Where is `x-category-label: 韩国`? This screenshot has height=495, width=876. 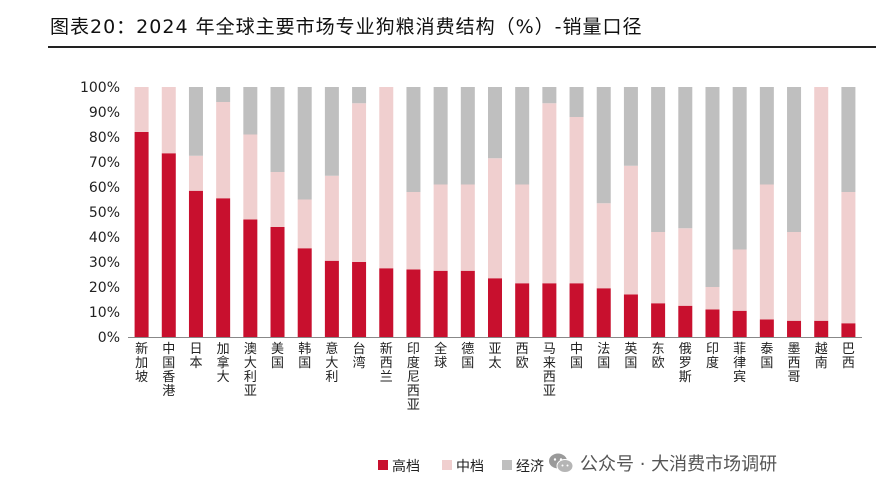 x-category-label: 韩国 is located at coordinates (304, 356).